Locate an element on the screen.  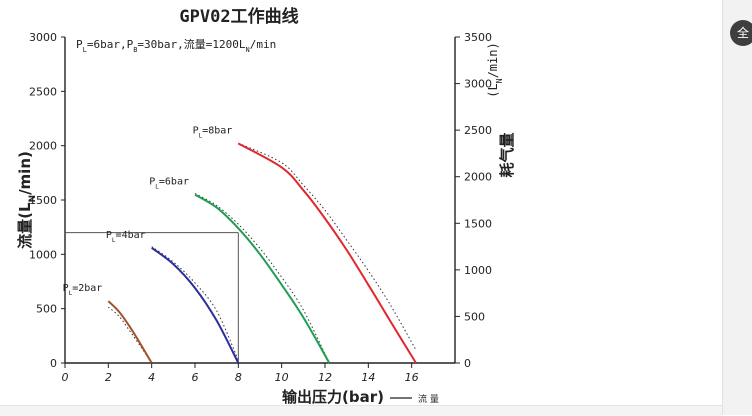
x-tick-label: 2 is located at coordinates (108, 377).